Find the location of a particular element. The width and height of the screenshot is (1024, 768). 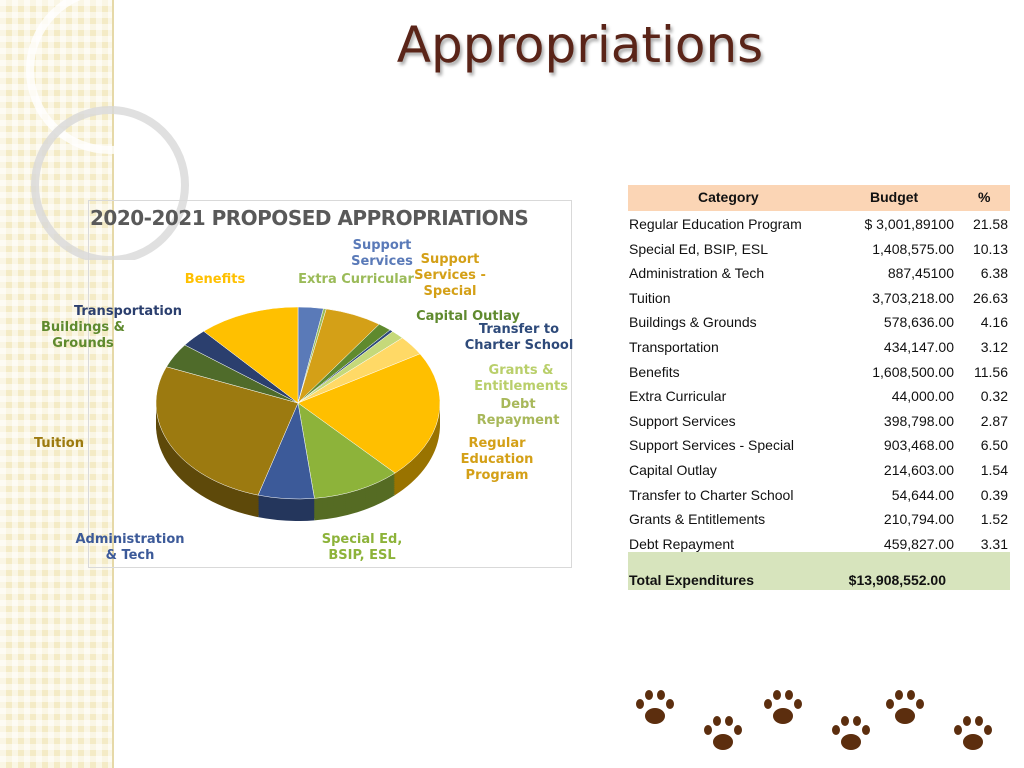

table-cell: 0.39 is located at coordinates (994, 494).